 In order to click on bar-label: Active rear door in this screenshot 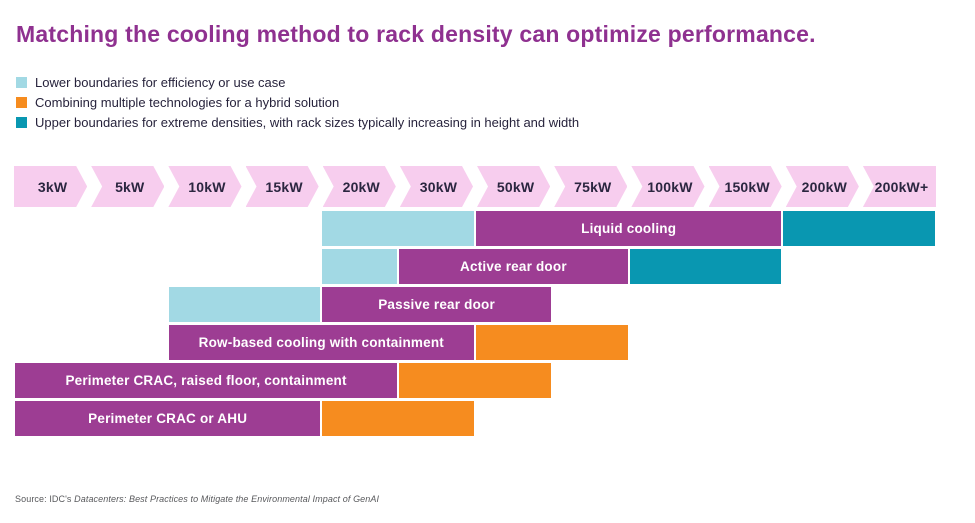, I will do `click(513, 266)`.